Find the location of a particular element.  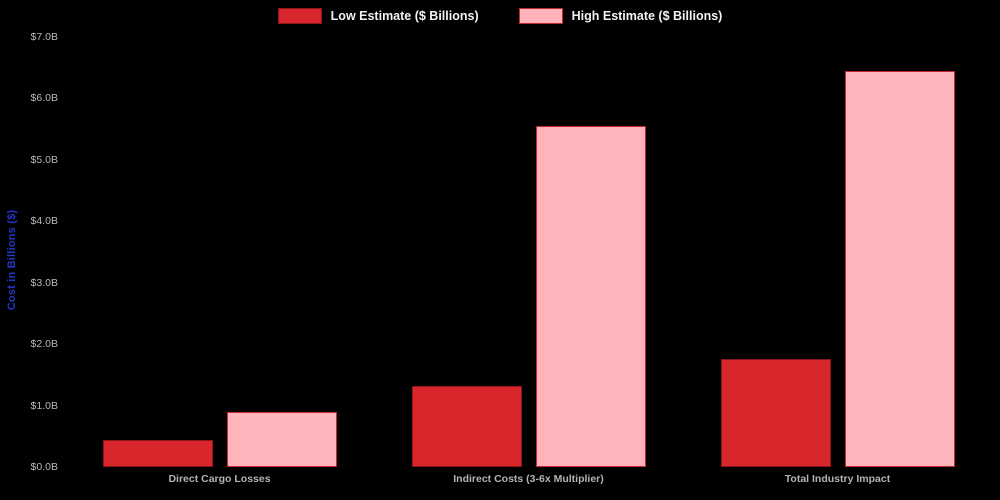

legend-swatch-high-icon is located at coordinates (540, 16).